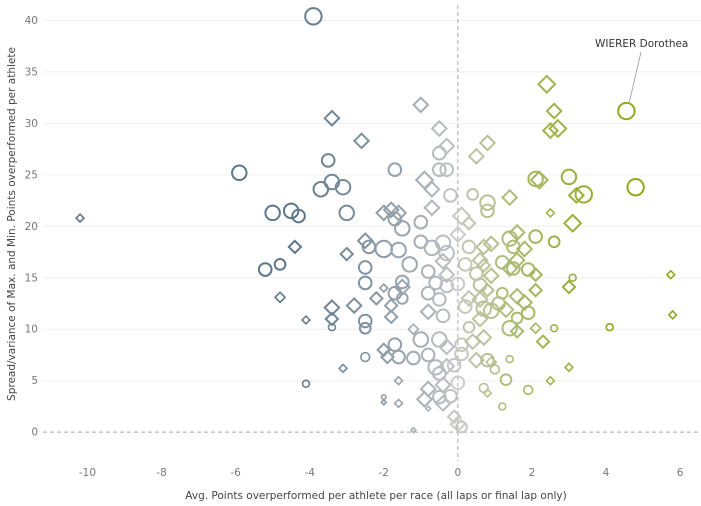 The width and height of the screenshot is (701, 506). Describe the element at coordinates (384, 473) in the screenshot. I see `x-tick-label: -2` at that location.